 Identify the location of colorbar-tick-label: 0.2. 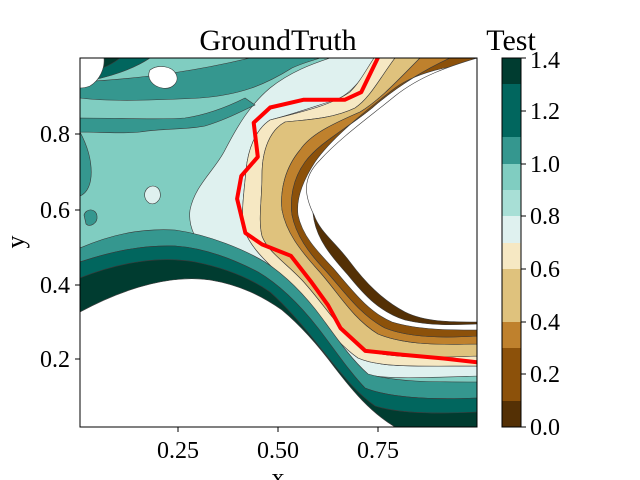
(545, 375).